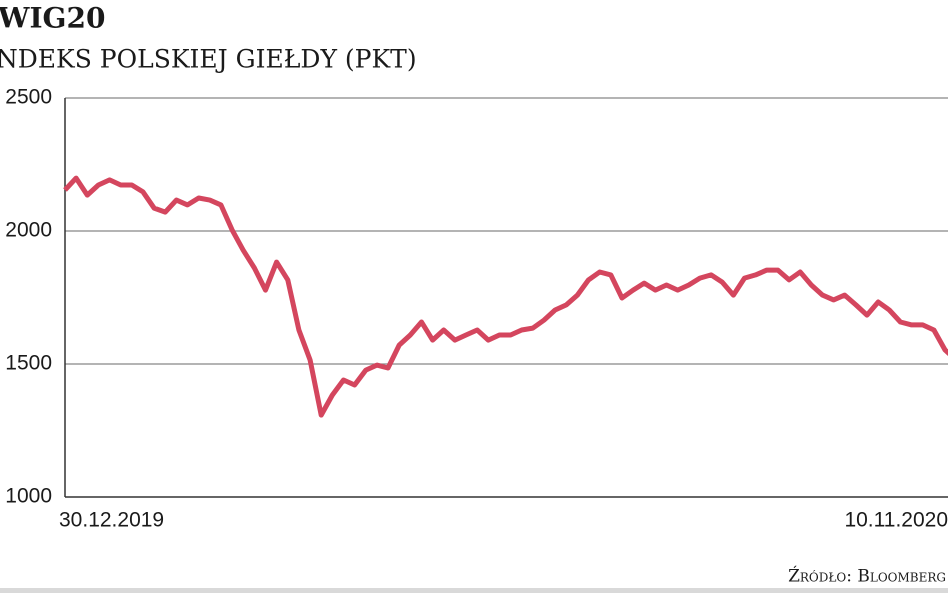 Image resolution: width=948 pixels, height=593 pixels. Describe the element at coordinates (867, 576) in the screenshot. I see `source-note: Źródło: Bloomberg` at that location.